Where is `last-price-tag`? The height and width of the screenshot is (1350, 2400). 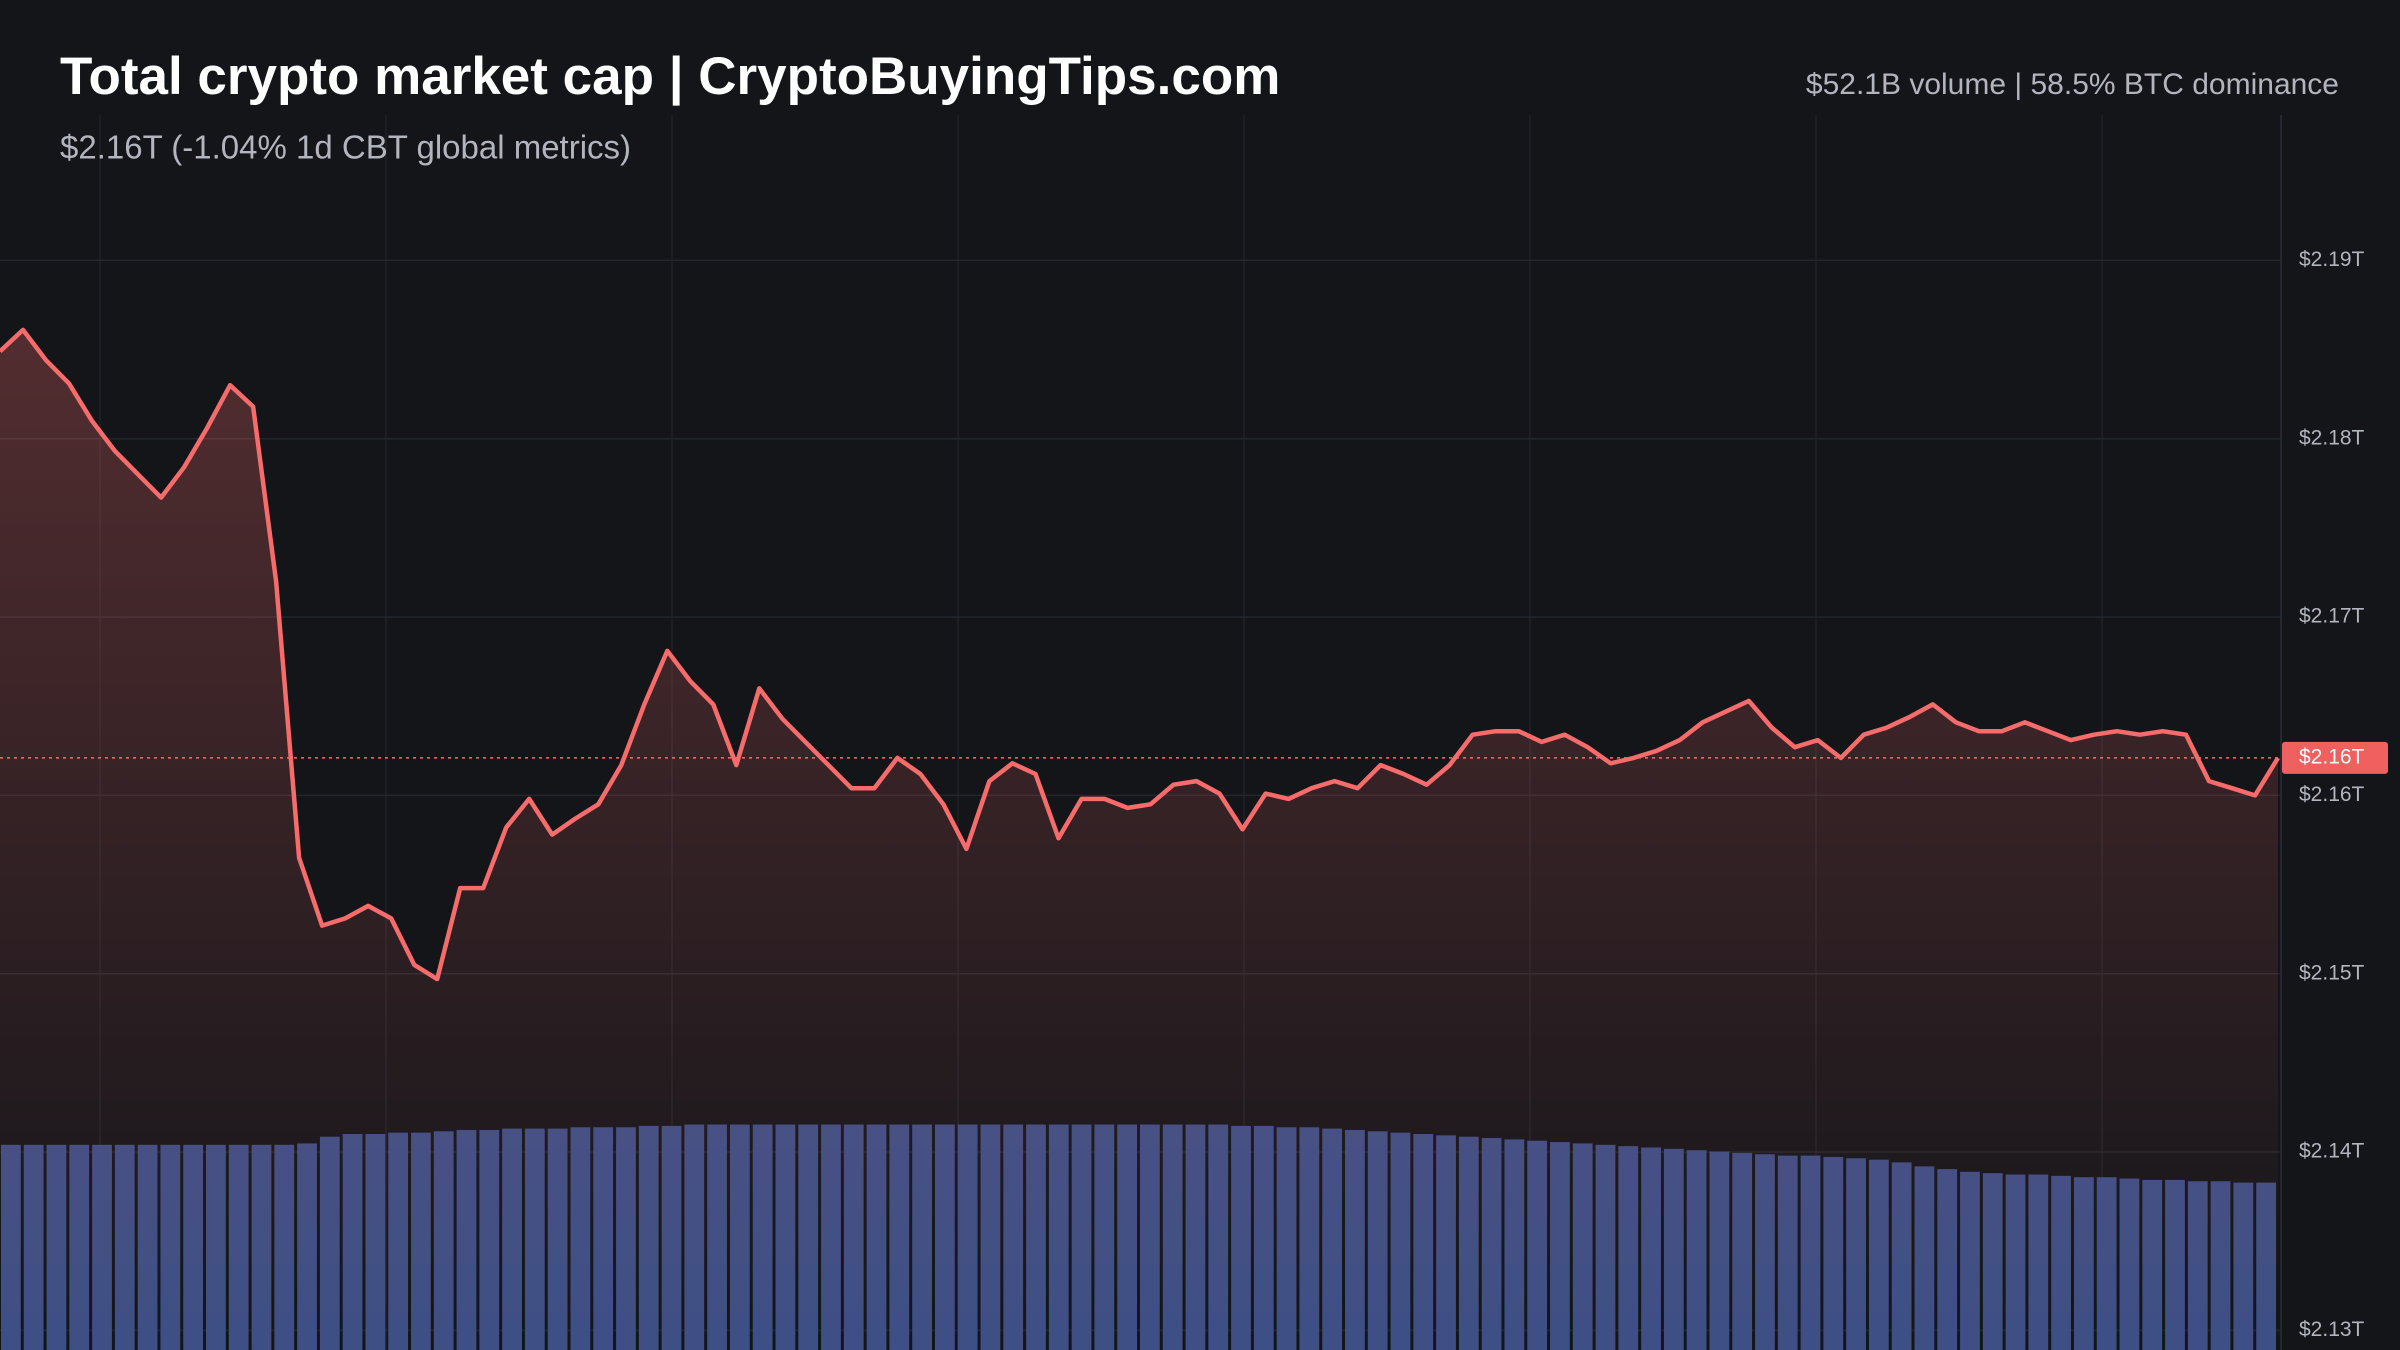 last-price-tag is located at coordinates (2335, 757).